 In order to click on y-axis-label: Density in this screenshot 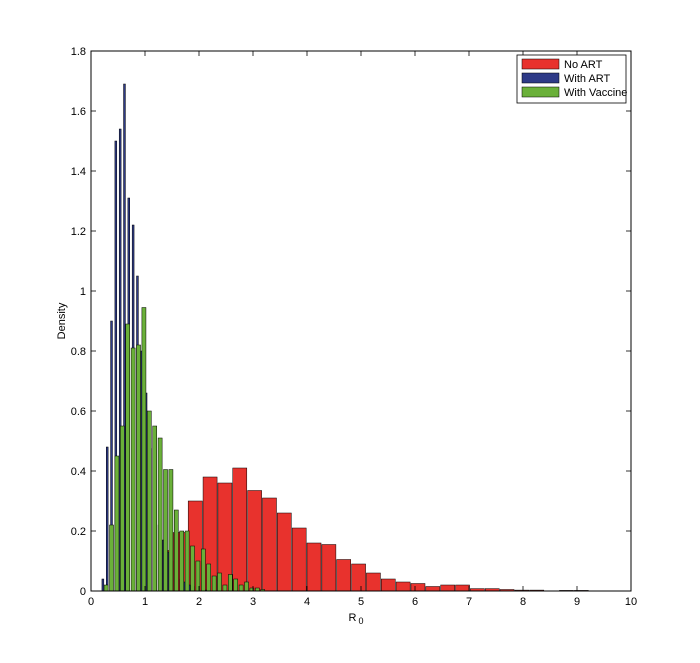, I will do `click(62, 320)`.